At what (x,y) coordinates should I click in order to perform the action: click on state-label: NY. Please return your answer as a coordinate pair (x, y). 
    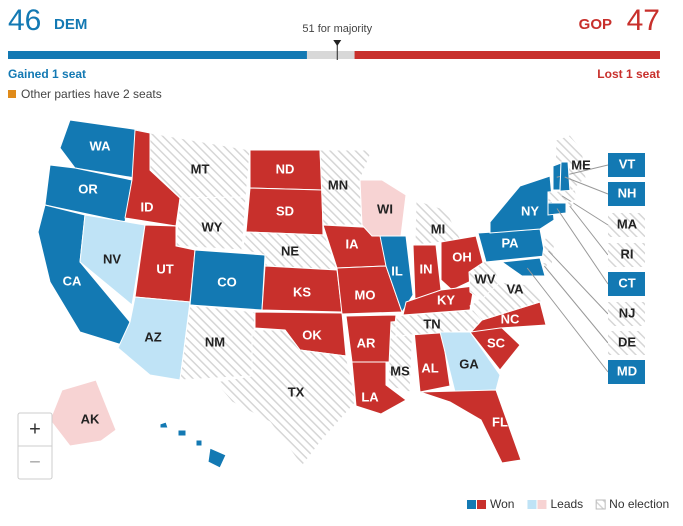
    Looking at the image, I should click on (530, 210).